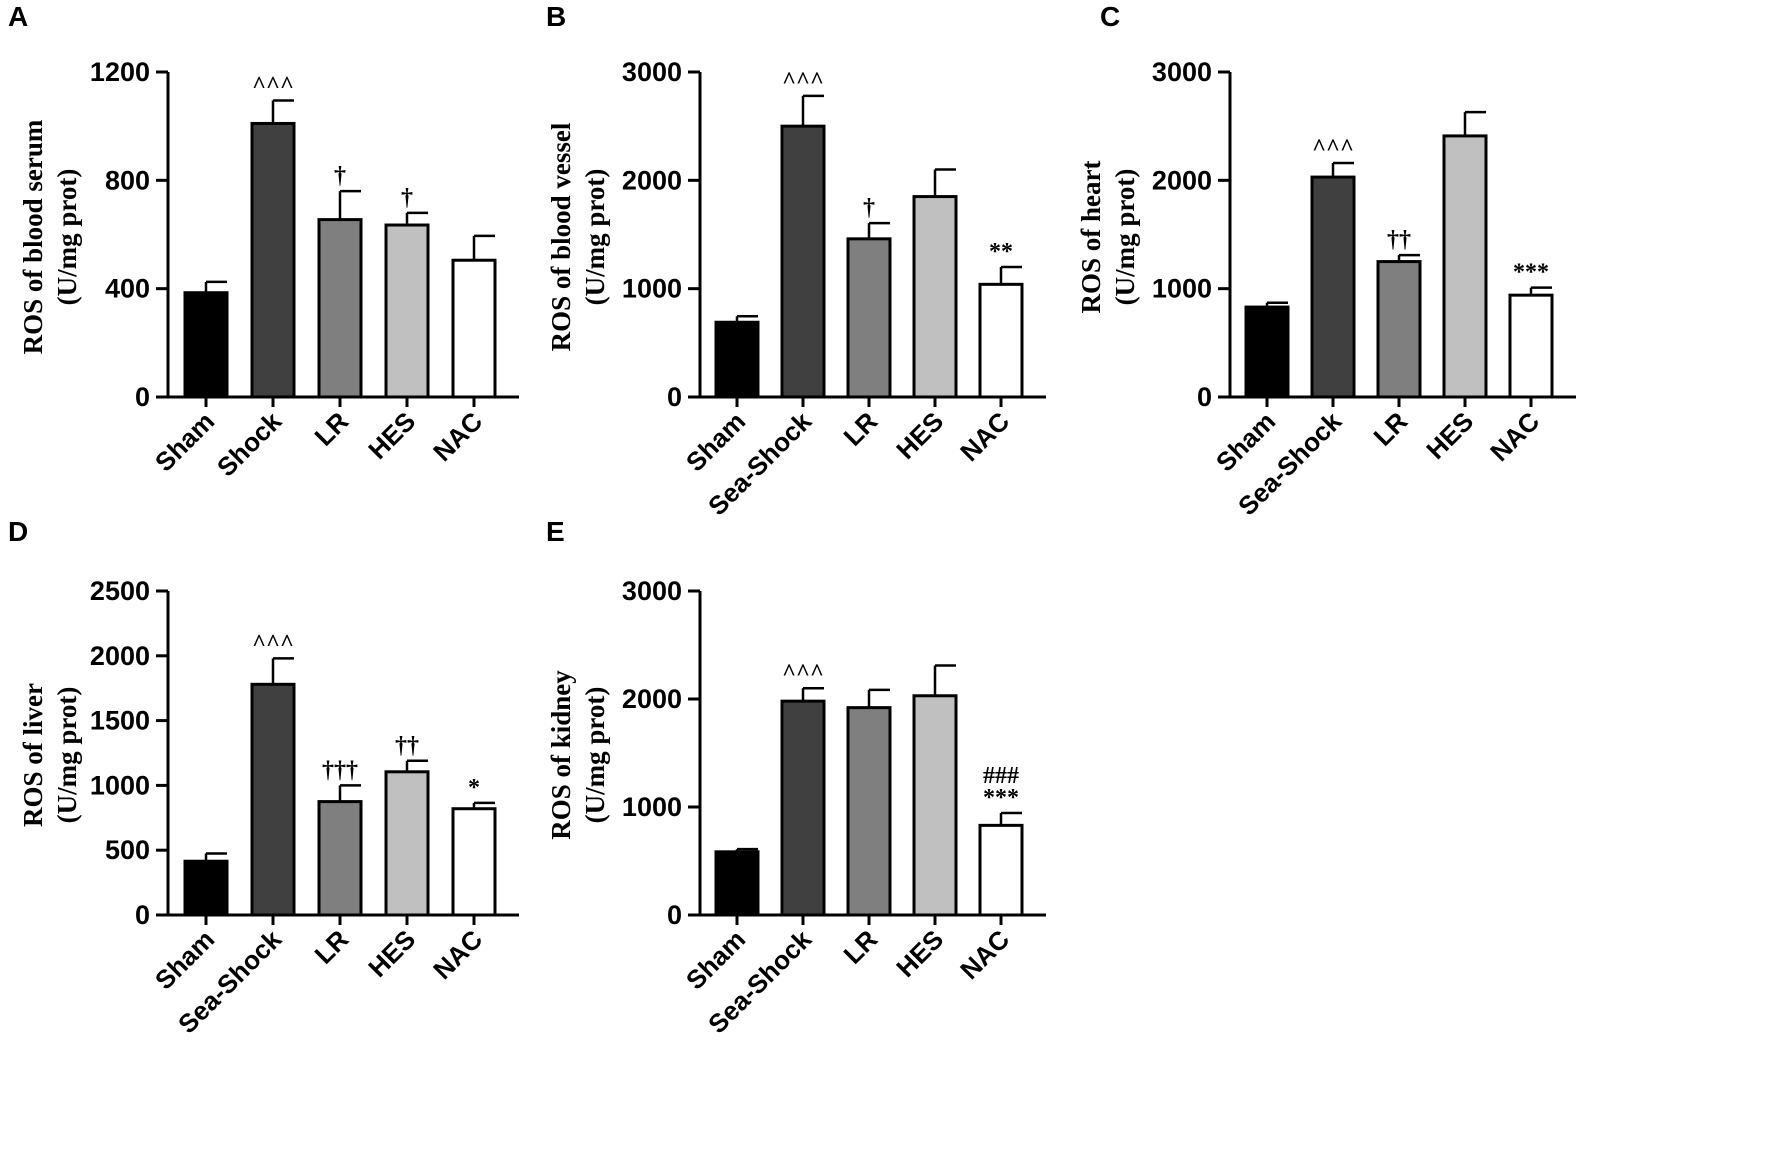  Describe the element at coordinates (1110, 16) in the screenshot. I see `panel-letter: C` at that location.